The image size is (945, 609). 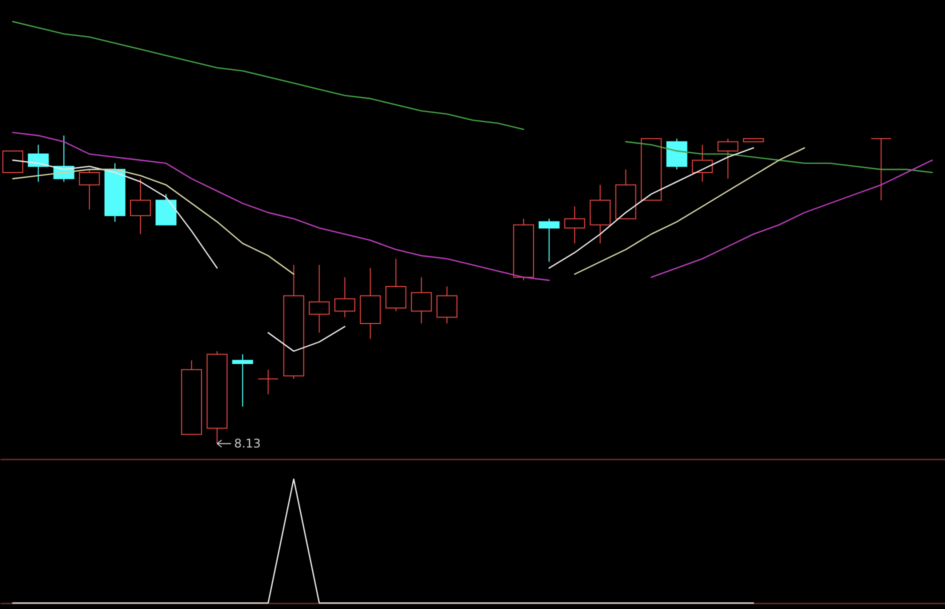 What do you see at coordinates (247, 443) in the screenshot?
I see `annotation: 8.13` at bounding box center [247, 443].